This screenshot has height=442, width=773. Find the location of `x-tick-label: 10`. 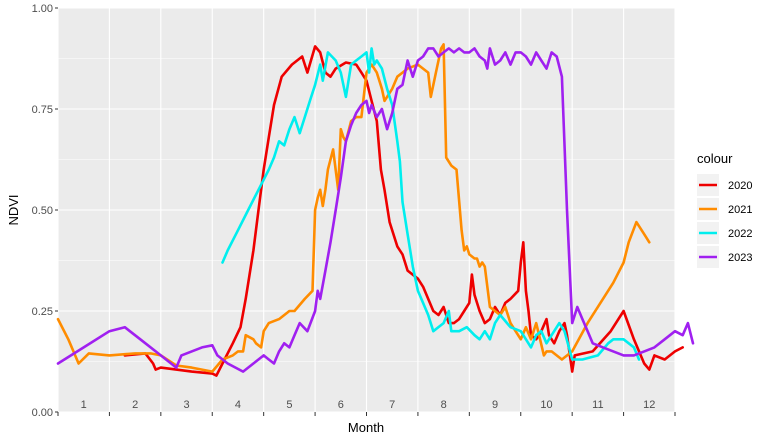

x-tick-label: 10 is located at coordinates (546, 405).